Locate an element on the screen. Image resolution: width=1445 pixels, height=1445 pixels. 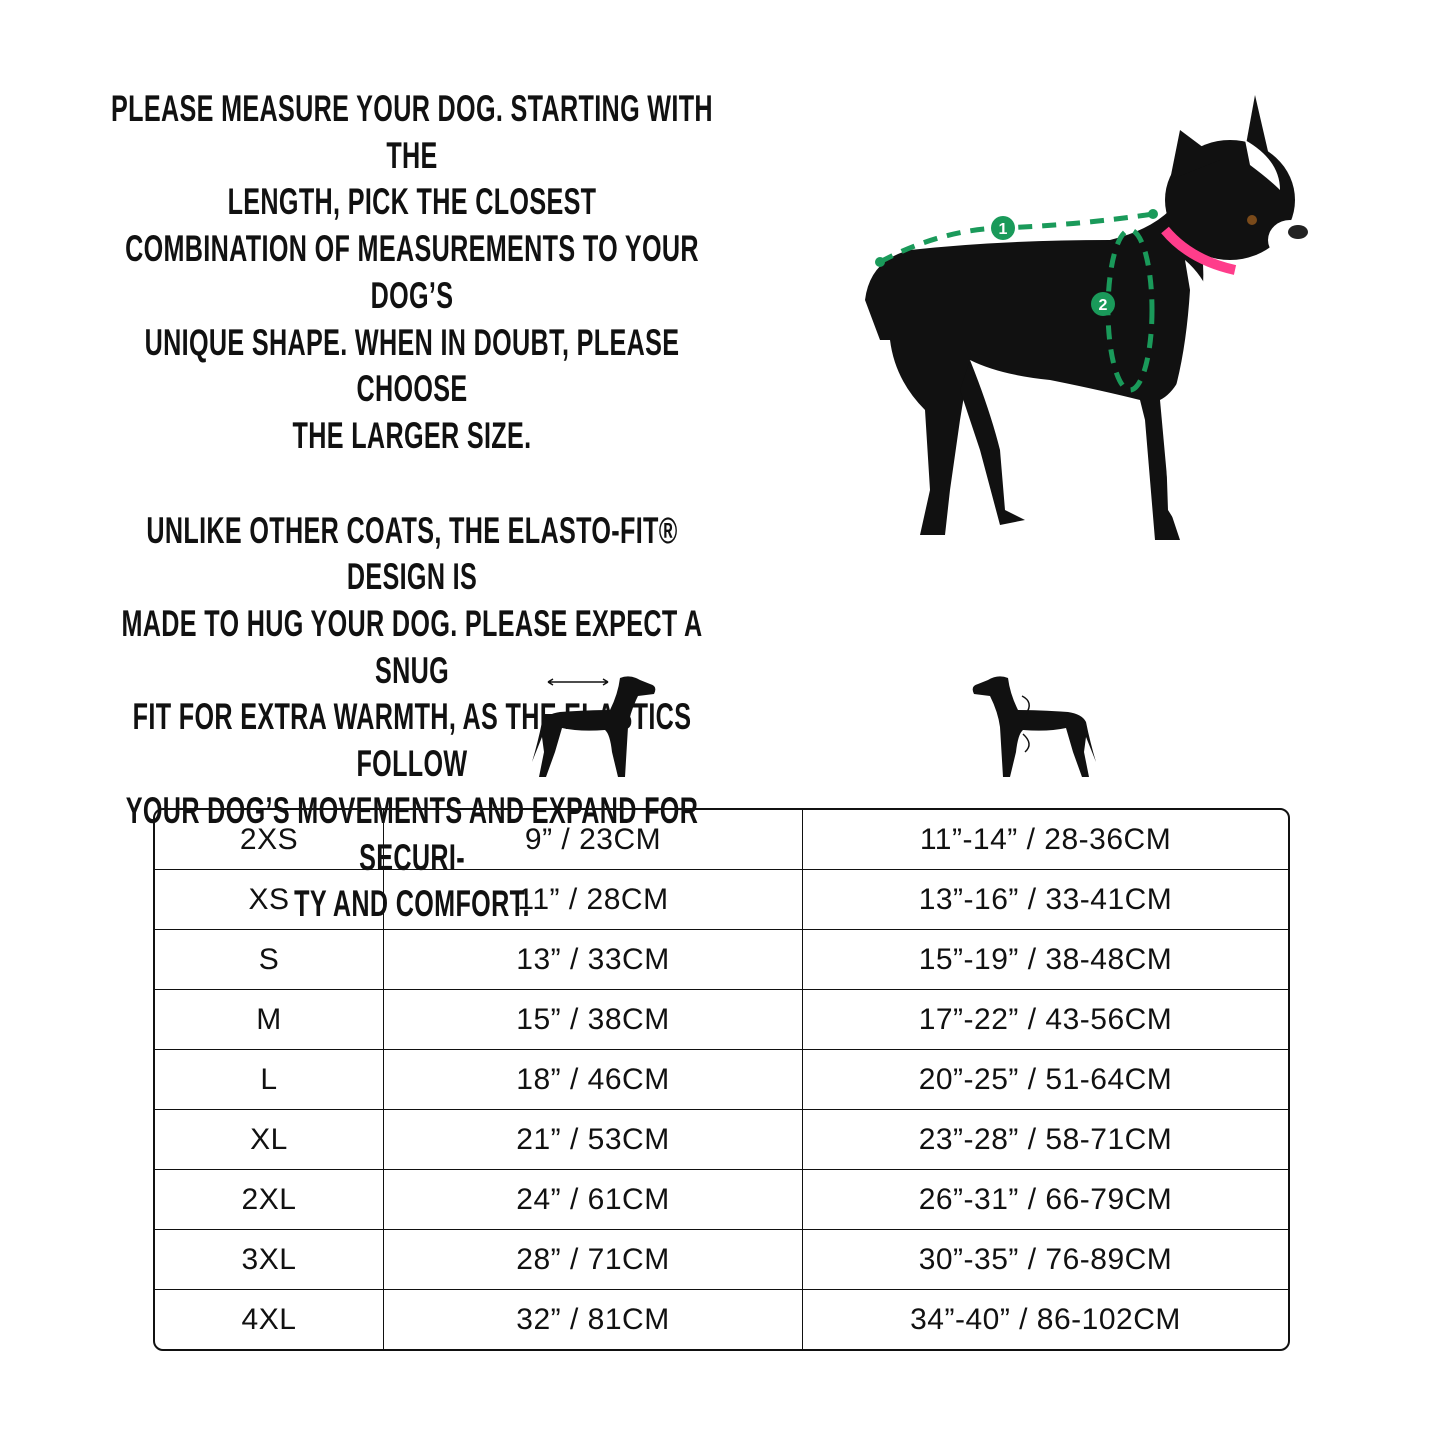
size-row: 2XS 9” / 23CM 11”-14” / 28-36CM is located at coordinates (721, 840).